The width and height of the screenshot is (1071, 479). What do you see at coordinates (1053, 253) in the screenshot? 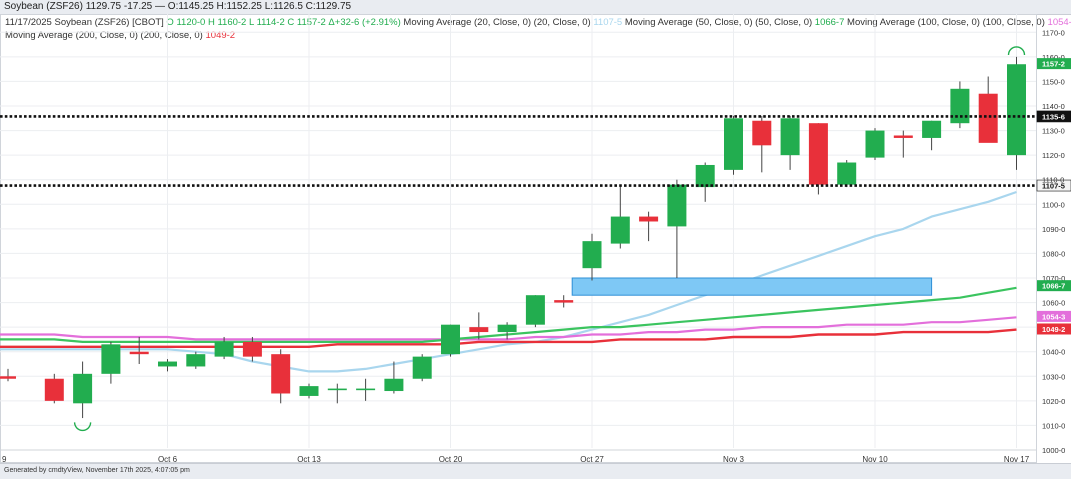
I see `y-tick-label: 1080-0` at bounding box center [1053, 253].